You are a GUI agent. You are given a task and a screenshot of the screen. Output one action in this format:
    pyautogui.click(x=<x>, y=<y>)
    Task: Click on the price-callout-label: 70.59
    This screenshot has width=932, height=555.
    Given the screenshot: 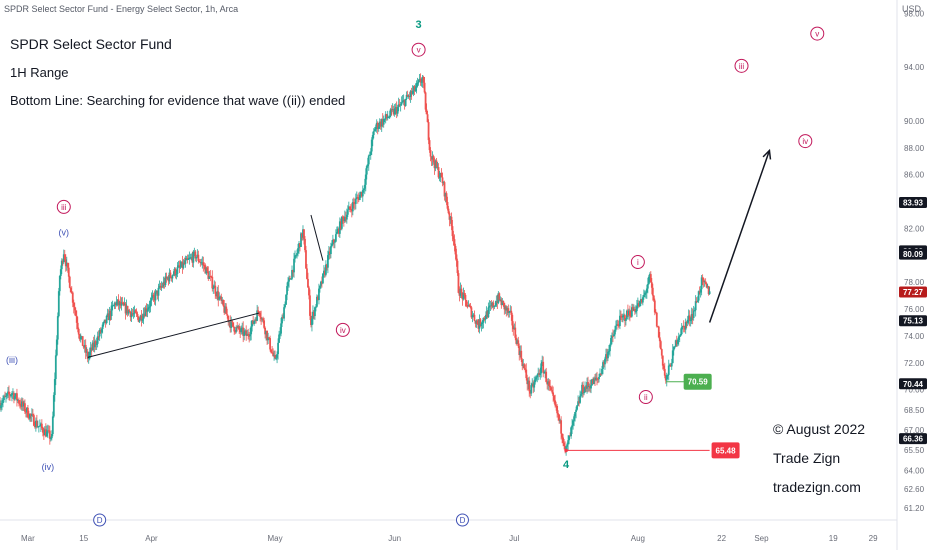 What is the action you would take?
    pyautogui.click(x=698, y=382)
    